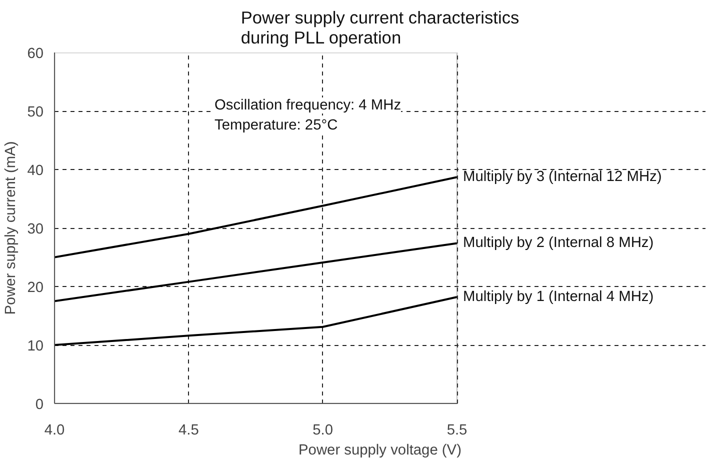 The height and width of the screenshot is (461, 711). What do you see at coordinates (35, 54) in the screenshot?
I see `y-tick-label: 60` at bounding box center [35, 54].